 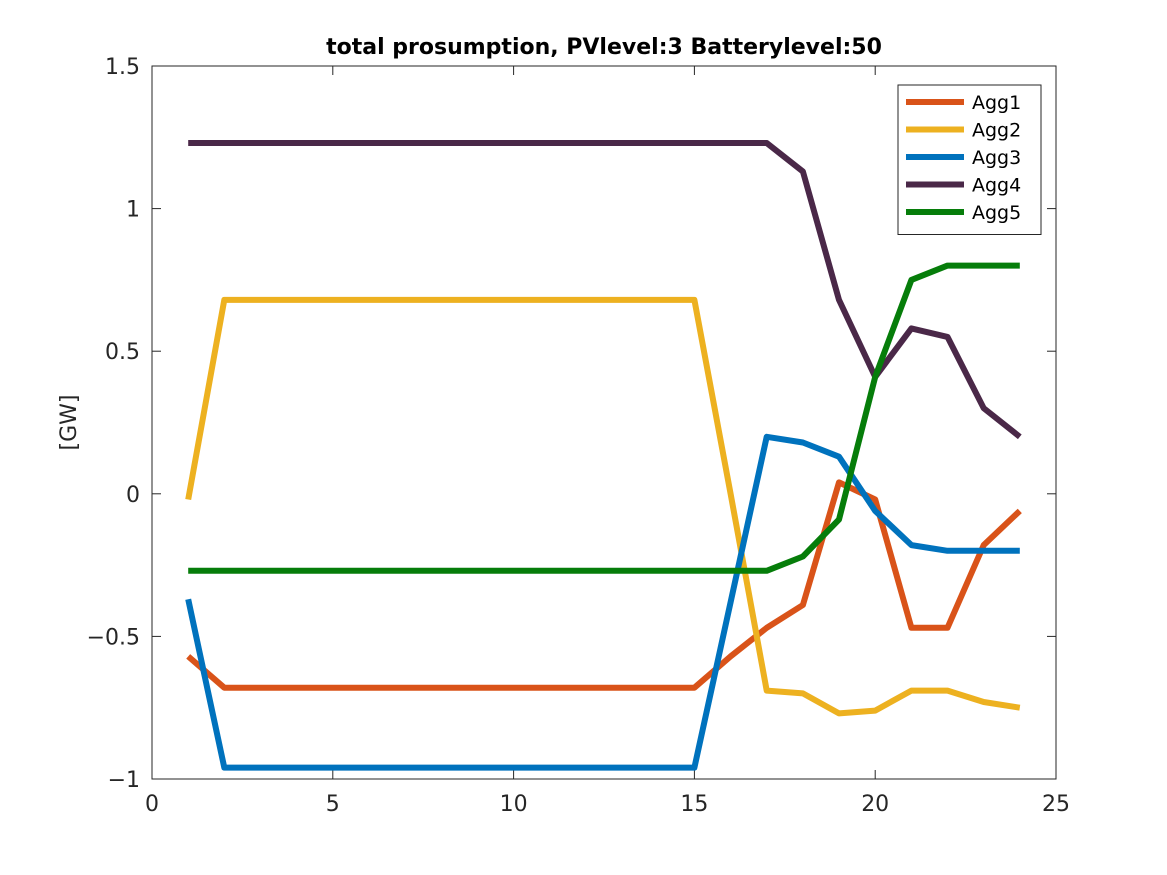 I want to click on y-tick-label: −1, so click(x=124, y=780).